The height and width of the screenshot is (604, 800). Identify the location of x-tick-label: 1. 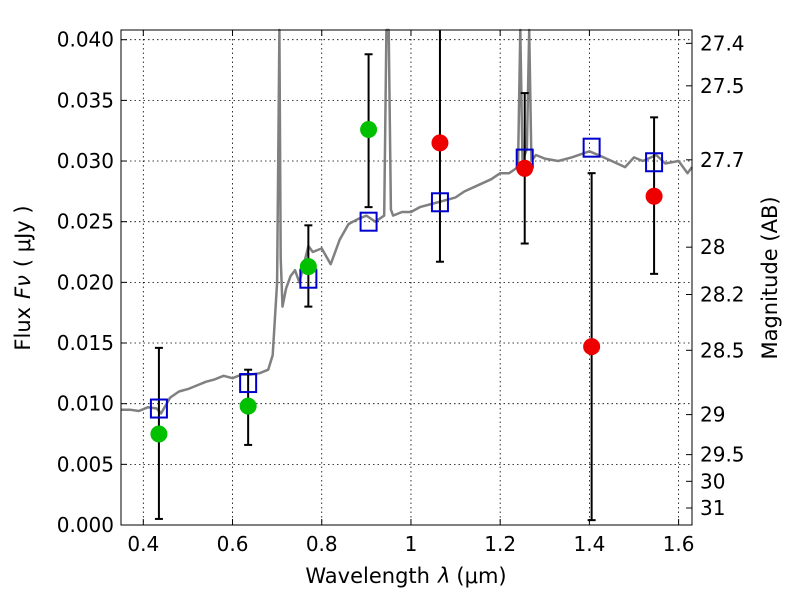
(411, 544).